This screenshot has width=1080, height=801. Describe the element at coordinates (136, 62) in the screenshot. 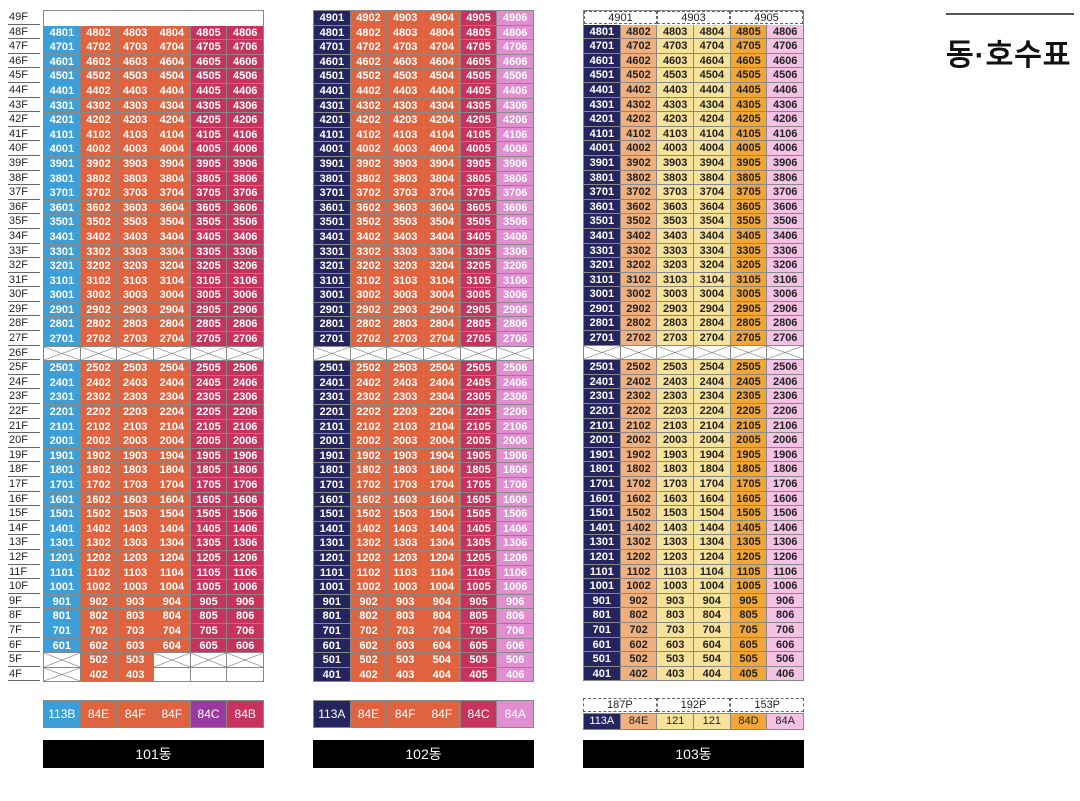

I see `unit-cell: 4603` at that location.